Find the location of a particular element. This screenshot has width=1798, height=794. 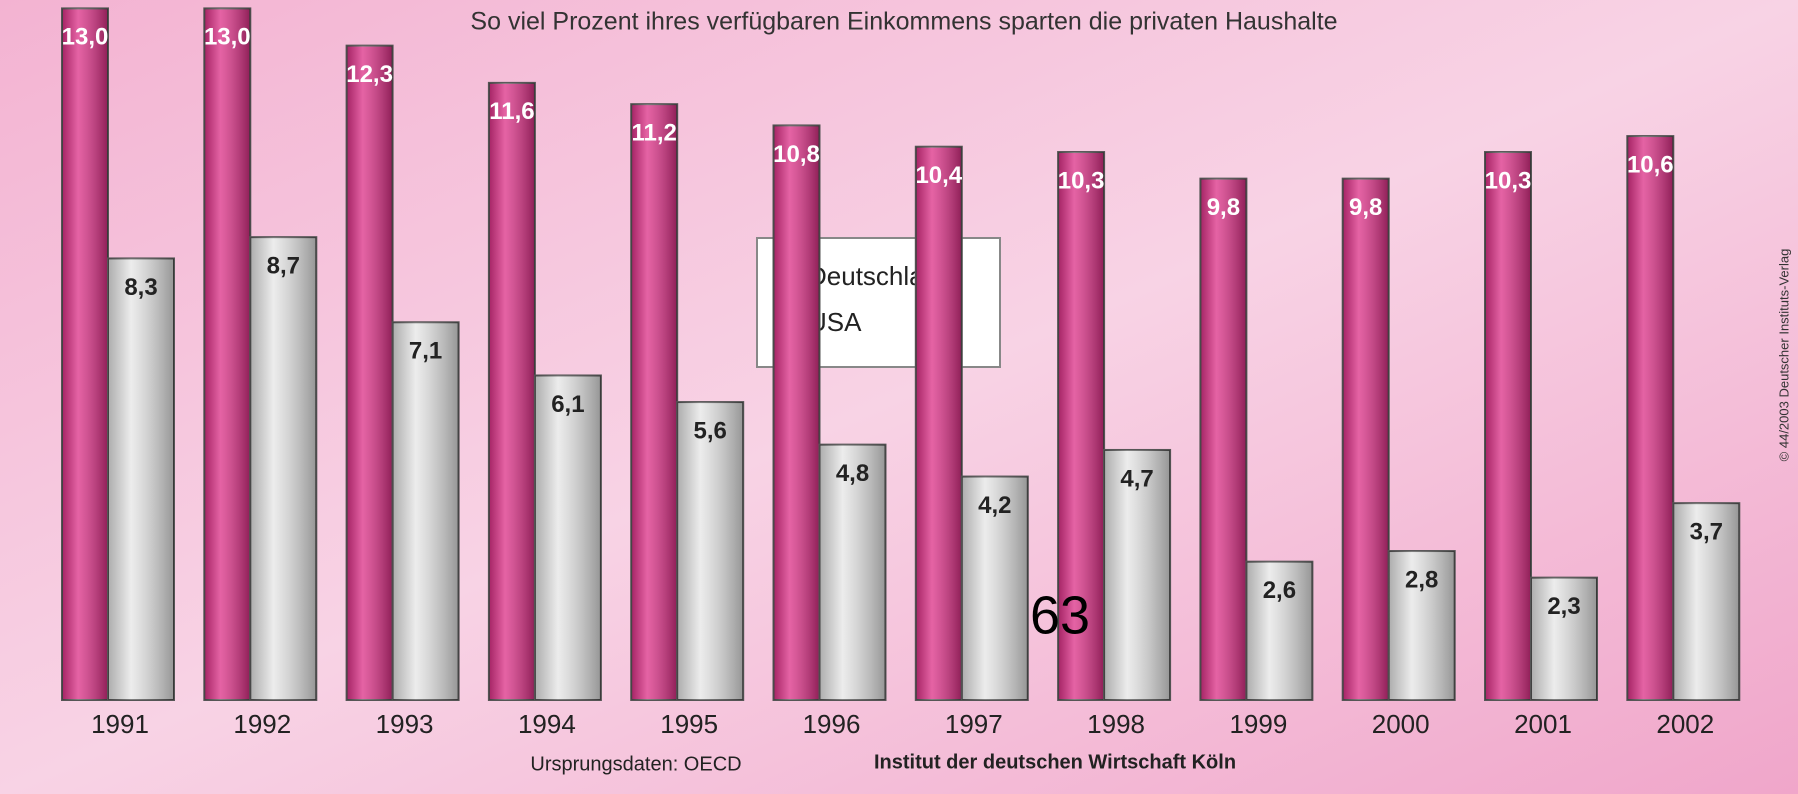

x-tick-label: 2000 is located at coordinates (1401, 724).